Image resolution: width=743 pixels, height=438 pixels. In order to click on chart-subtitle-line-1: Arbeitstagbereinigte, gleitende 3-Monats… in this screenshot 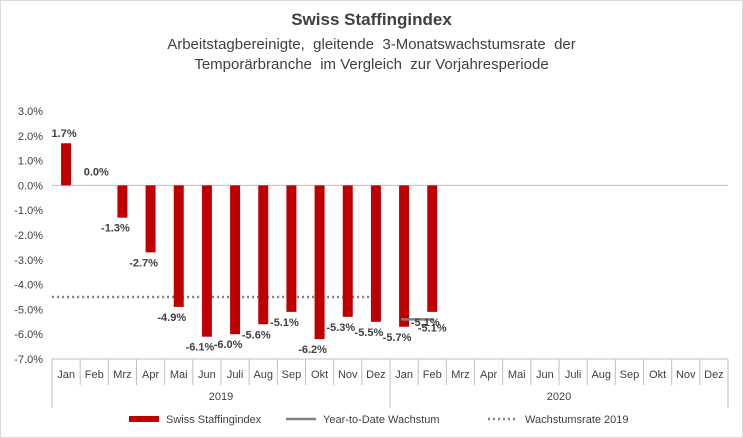, I will do `click(371, 44)`.